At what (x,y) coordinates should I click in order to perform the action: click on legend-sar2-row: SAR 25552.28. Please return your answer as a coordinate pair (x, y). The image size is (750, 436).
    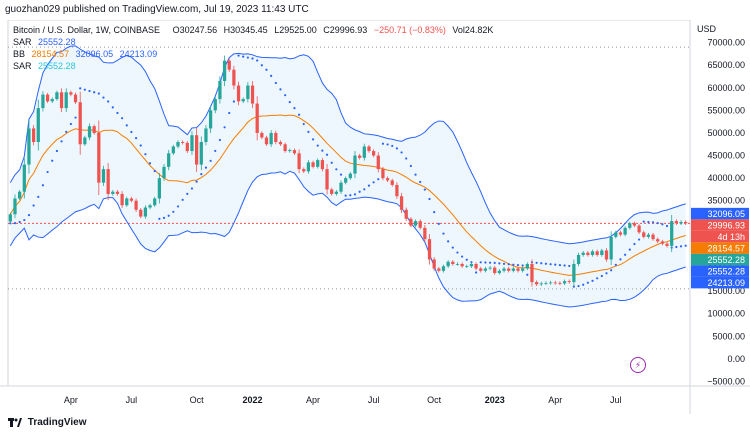
    Looking at the image, I should click on (253, 66).